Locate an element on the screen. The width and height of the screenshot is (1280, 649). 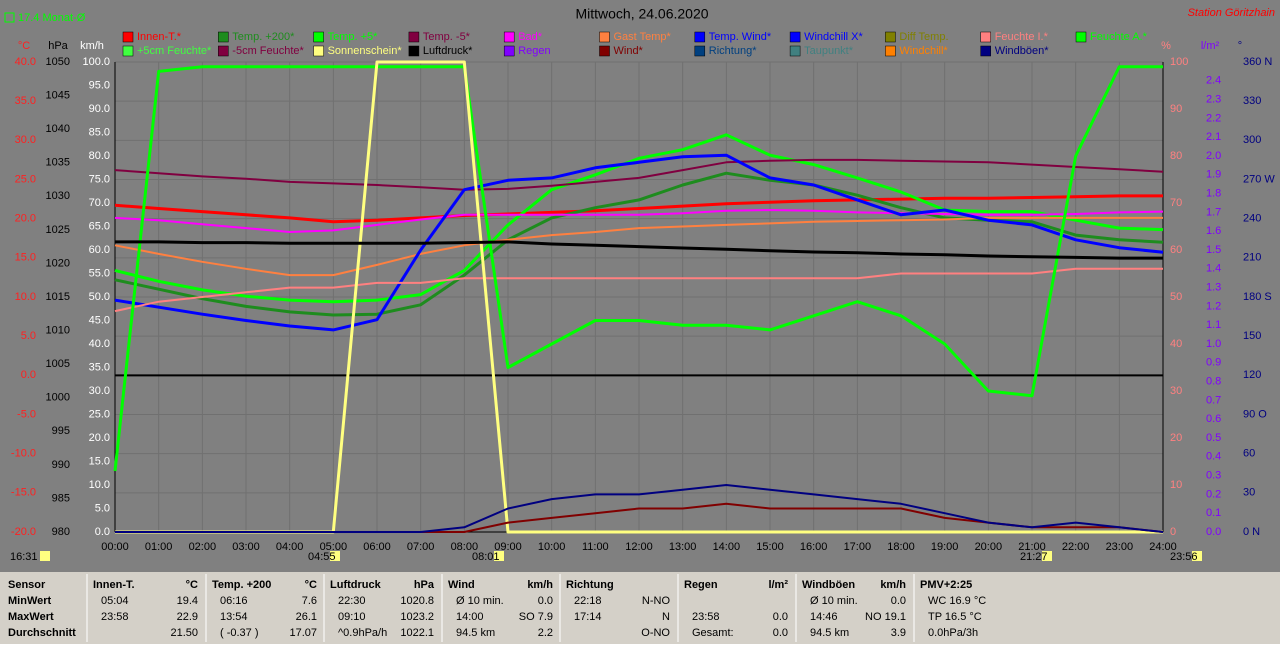
y-tick-label: 995 is located at coordinates (61, 431).